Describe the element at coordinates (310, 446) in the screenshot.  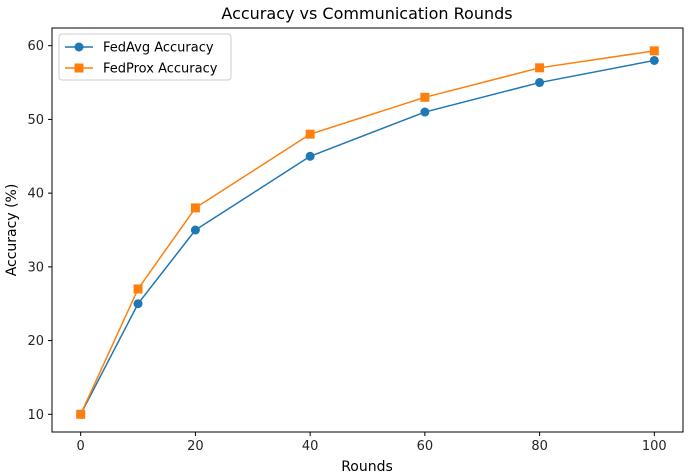
I see `x-tick-label: 40` at that location.